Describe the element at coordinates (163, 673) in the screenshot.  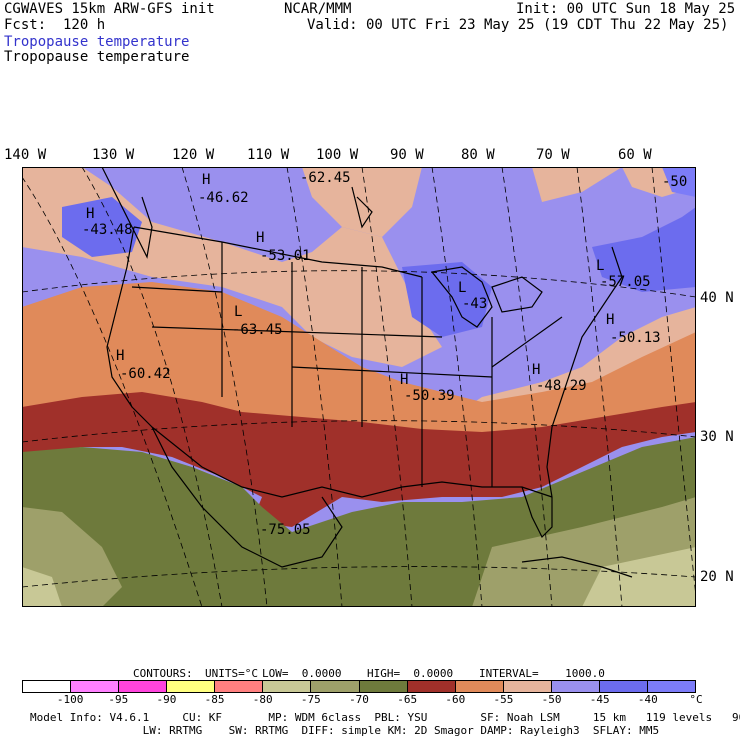
I see `contours-label: CONTOURS:` at that location.